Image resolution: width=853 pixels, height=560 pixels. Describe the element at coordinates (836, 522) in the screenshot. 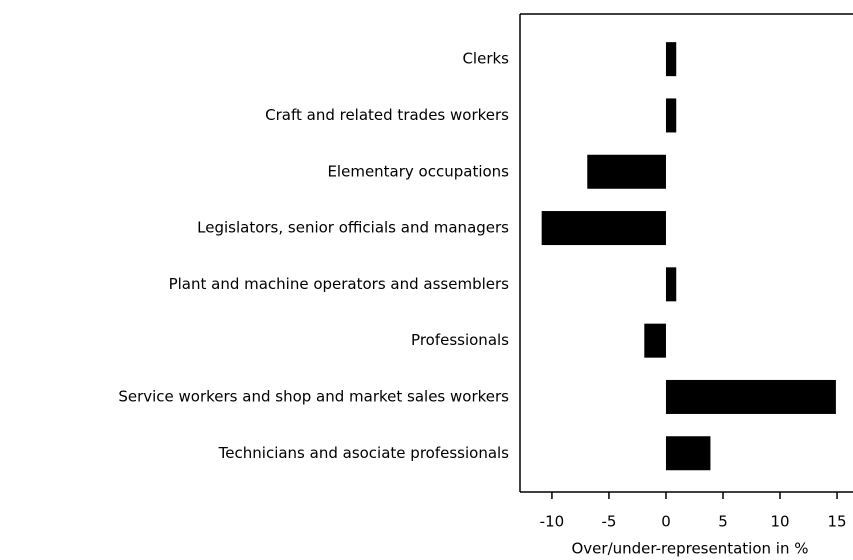

I see `x-tick-label: 15` at that location.